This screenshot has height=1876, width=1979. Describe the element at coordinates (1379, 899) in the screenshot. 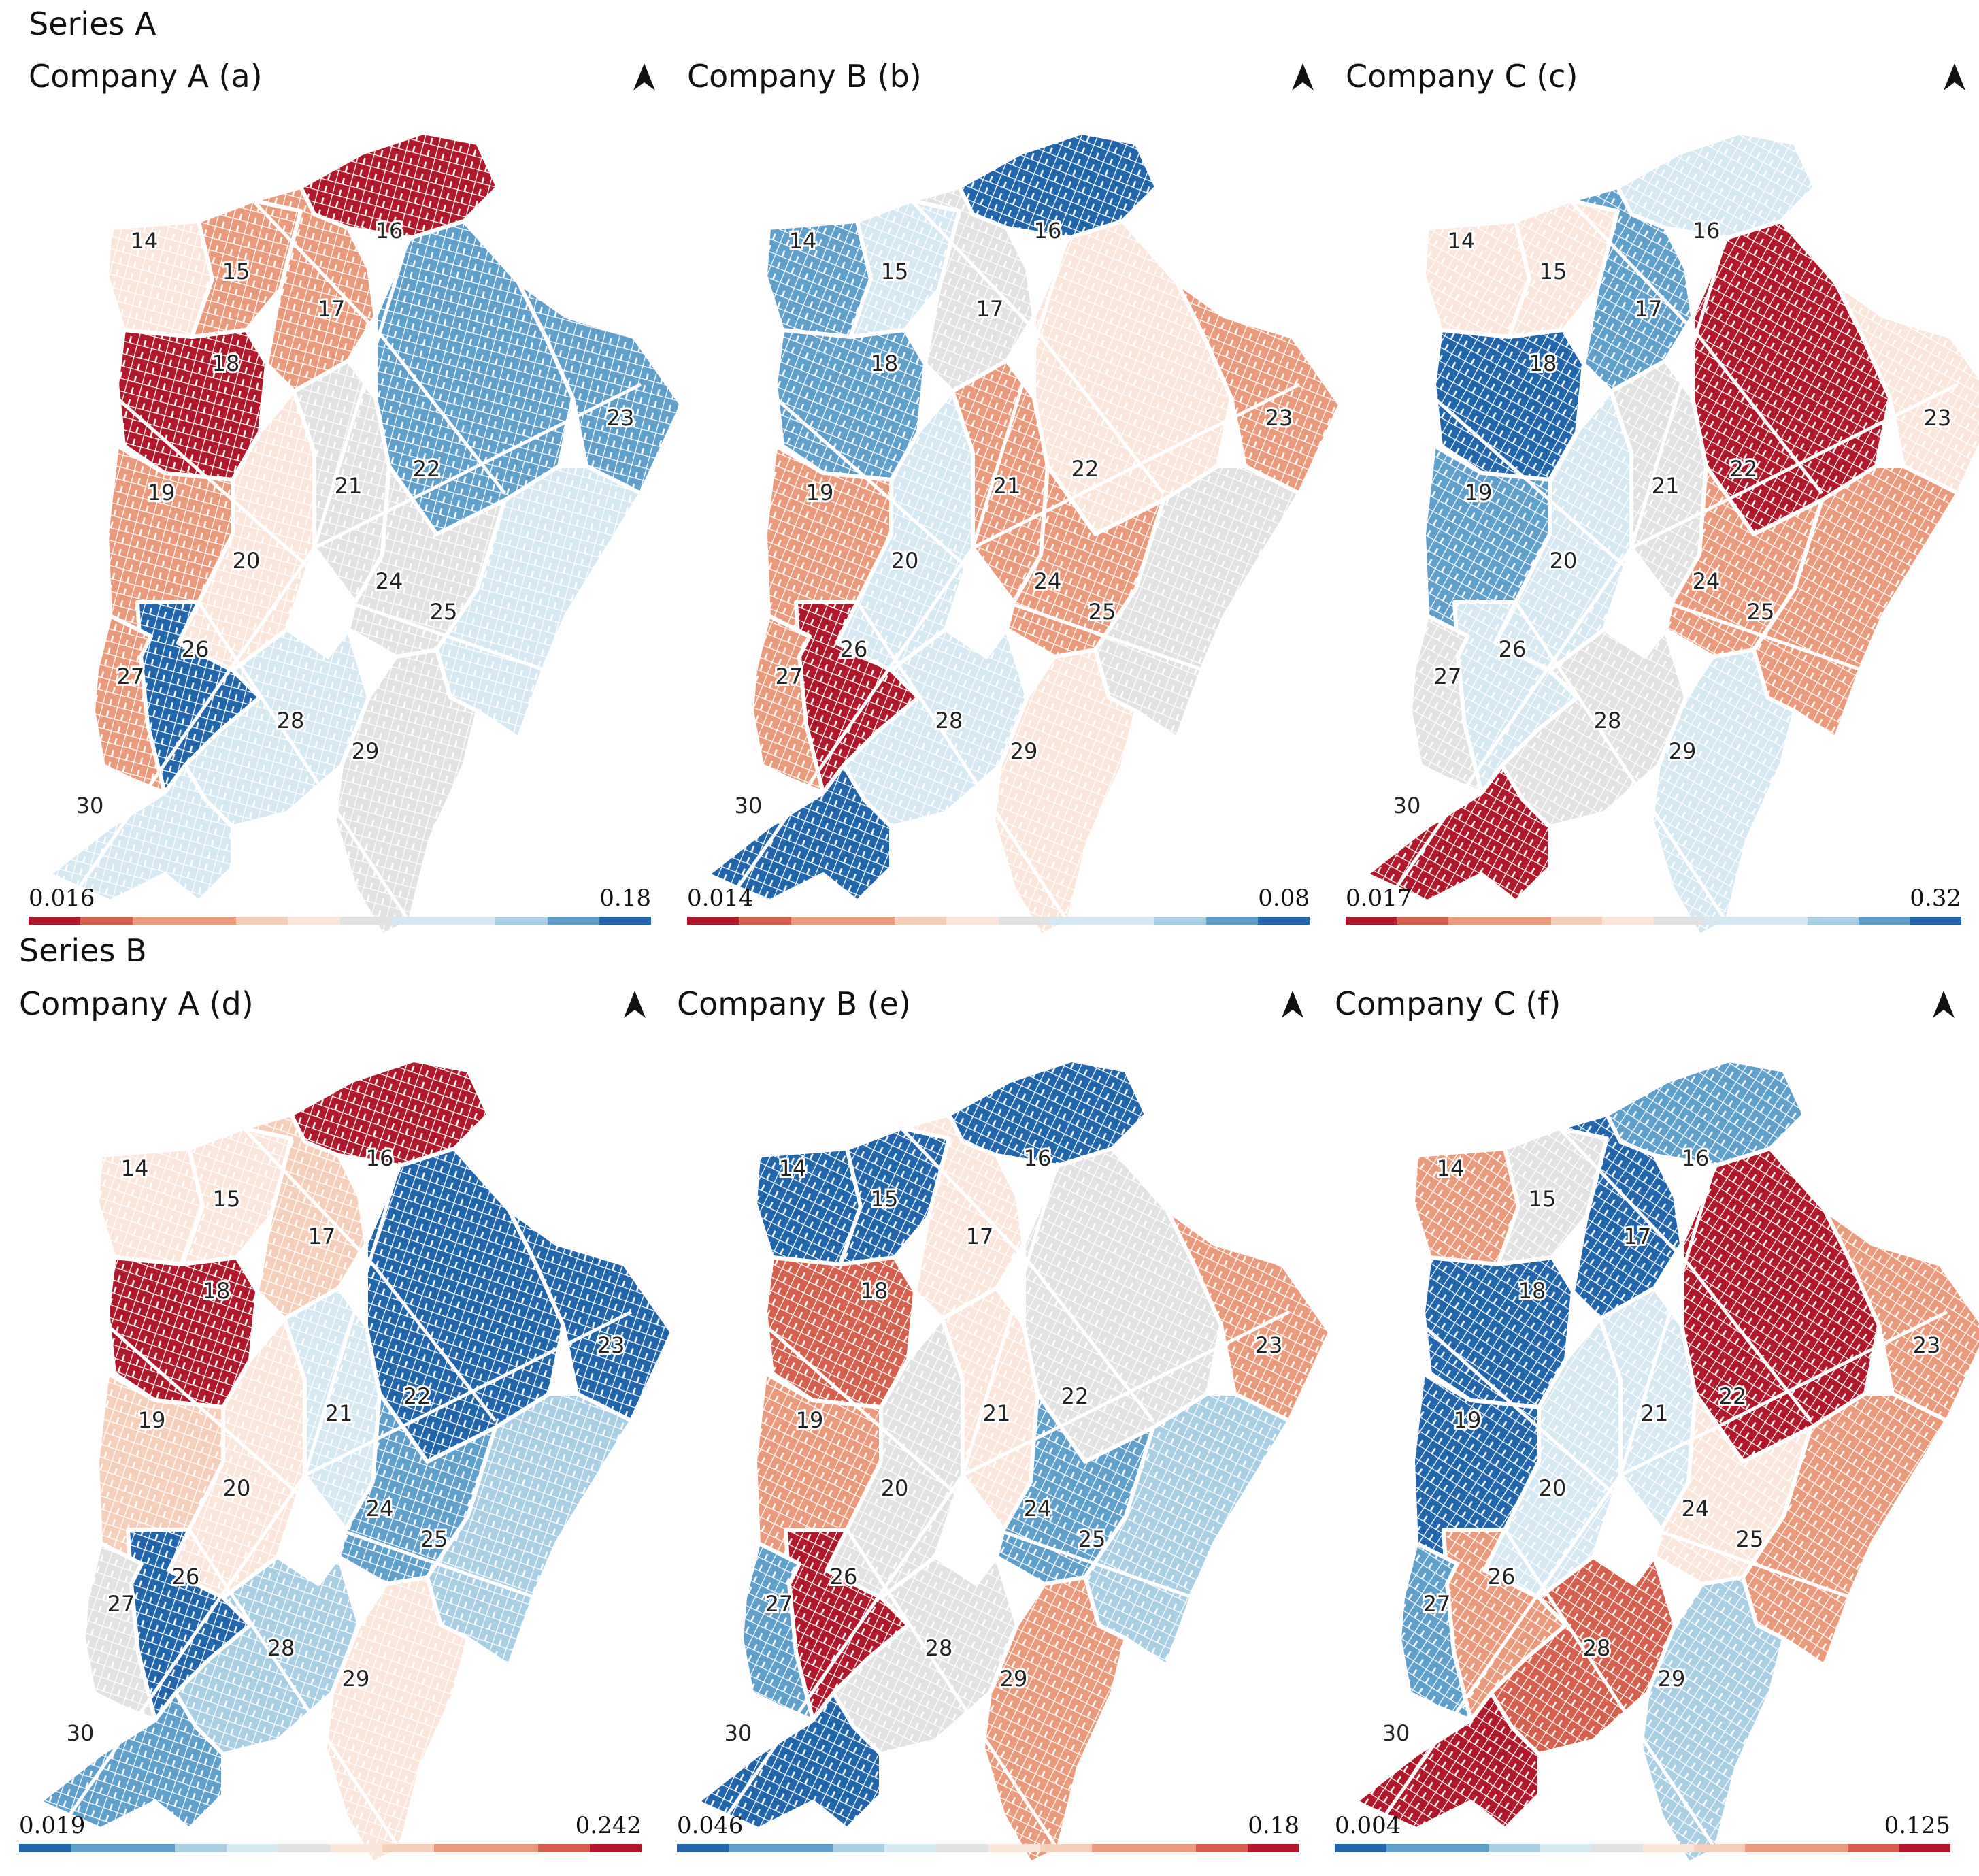

I see `legend-min-value: 0.017` at that location.